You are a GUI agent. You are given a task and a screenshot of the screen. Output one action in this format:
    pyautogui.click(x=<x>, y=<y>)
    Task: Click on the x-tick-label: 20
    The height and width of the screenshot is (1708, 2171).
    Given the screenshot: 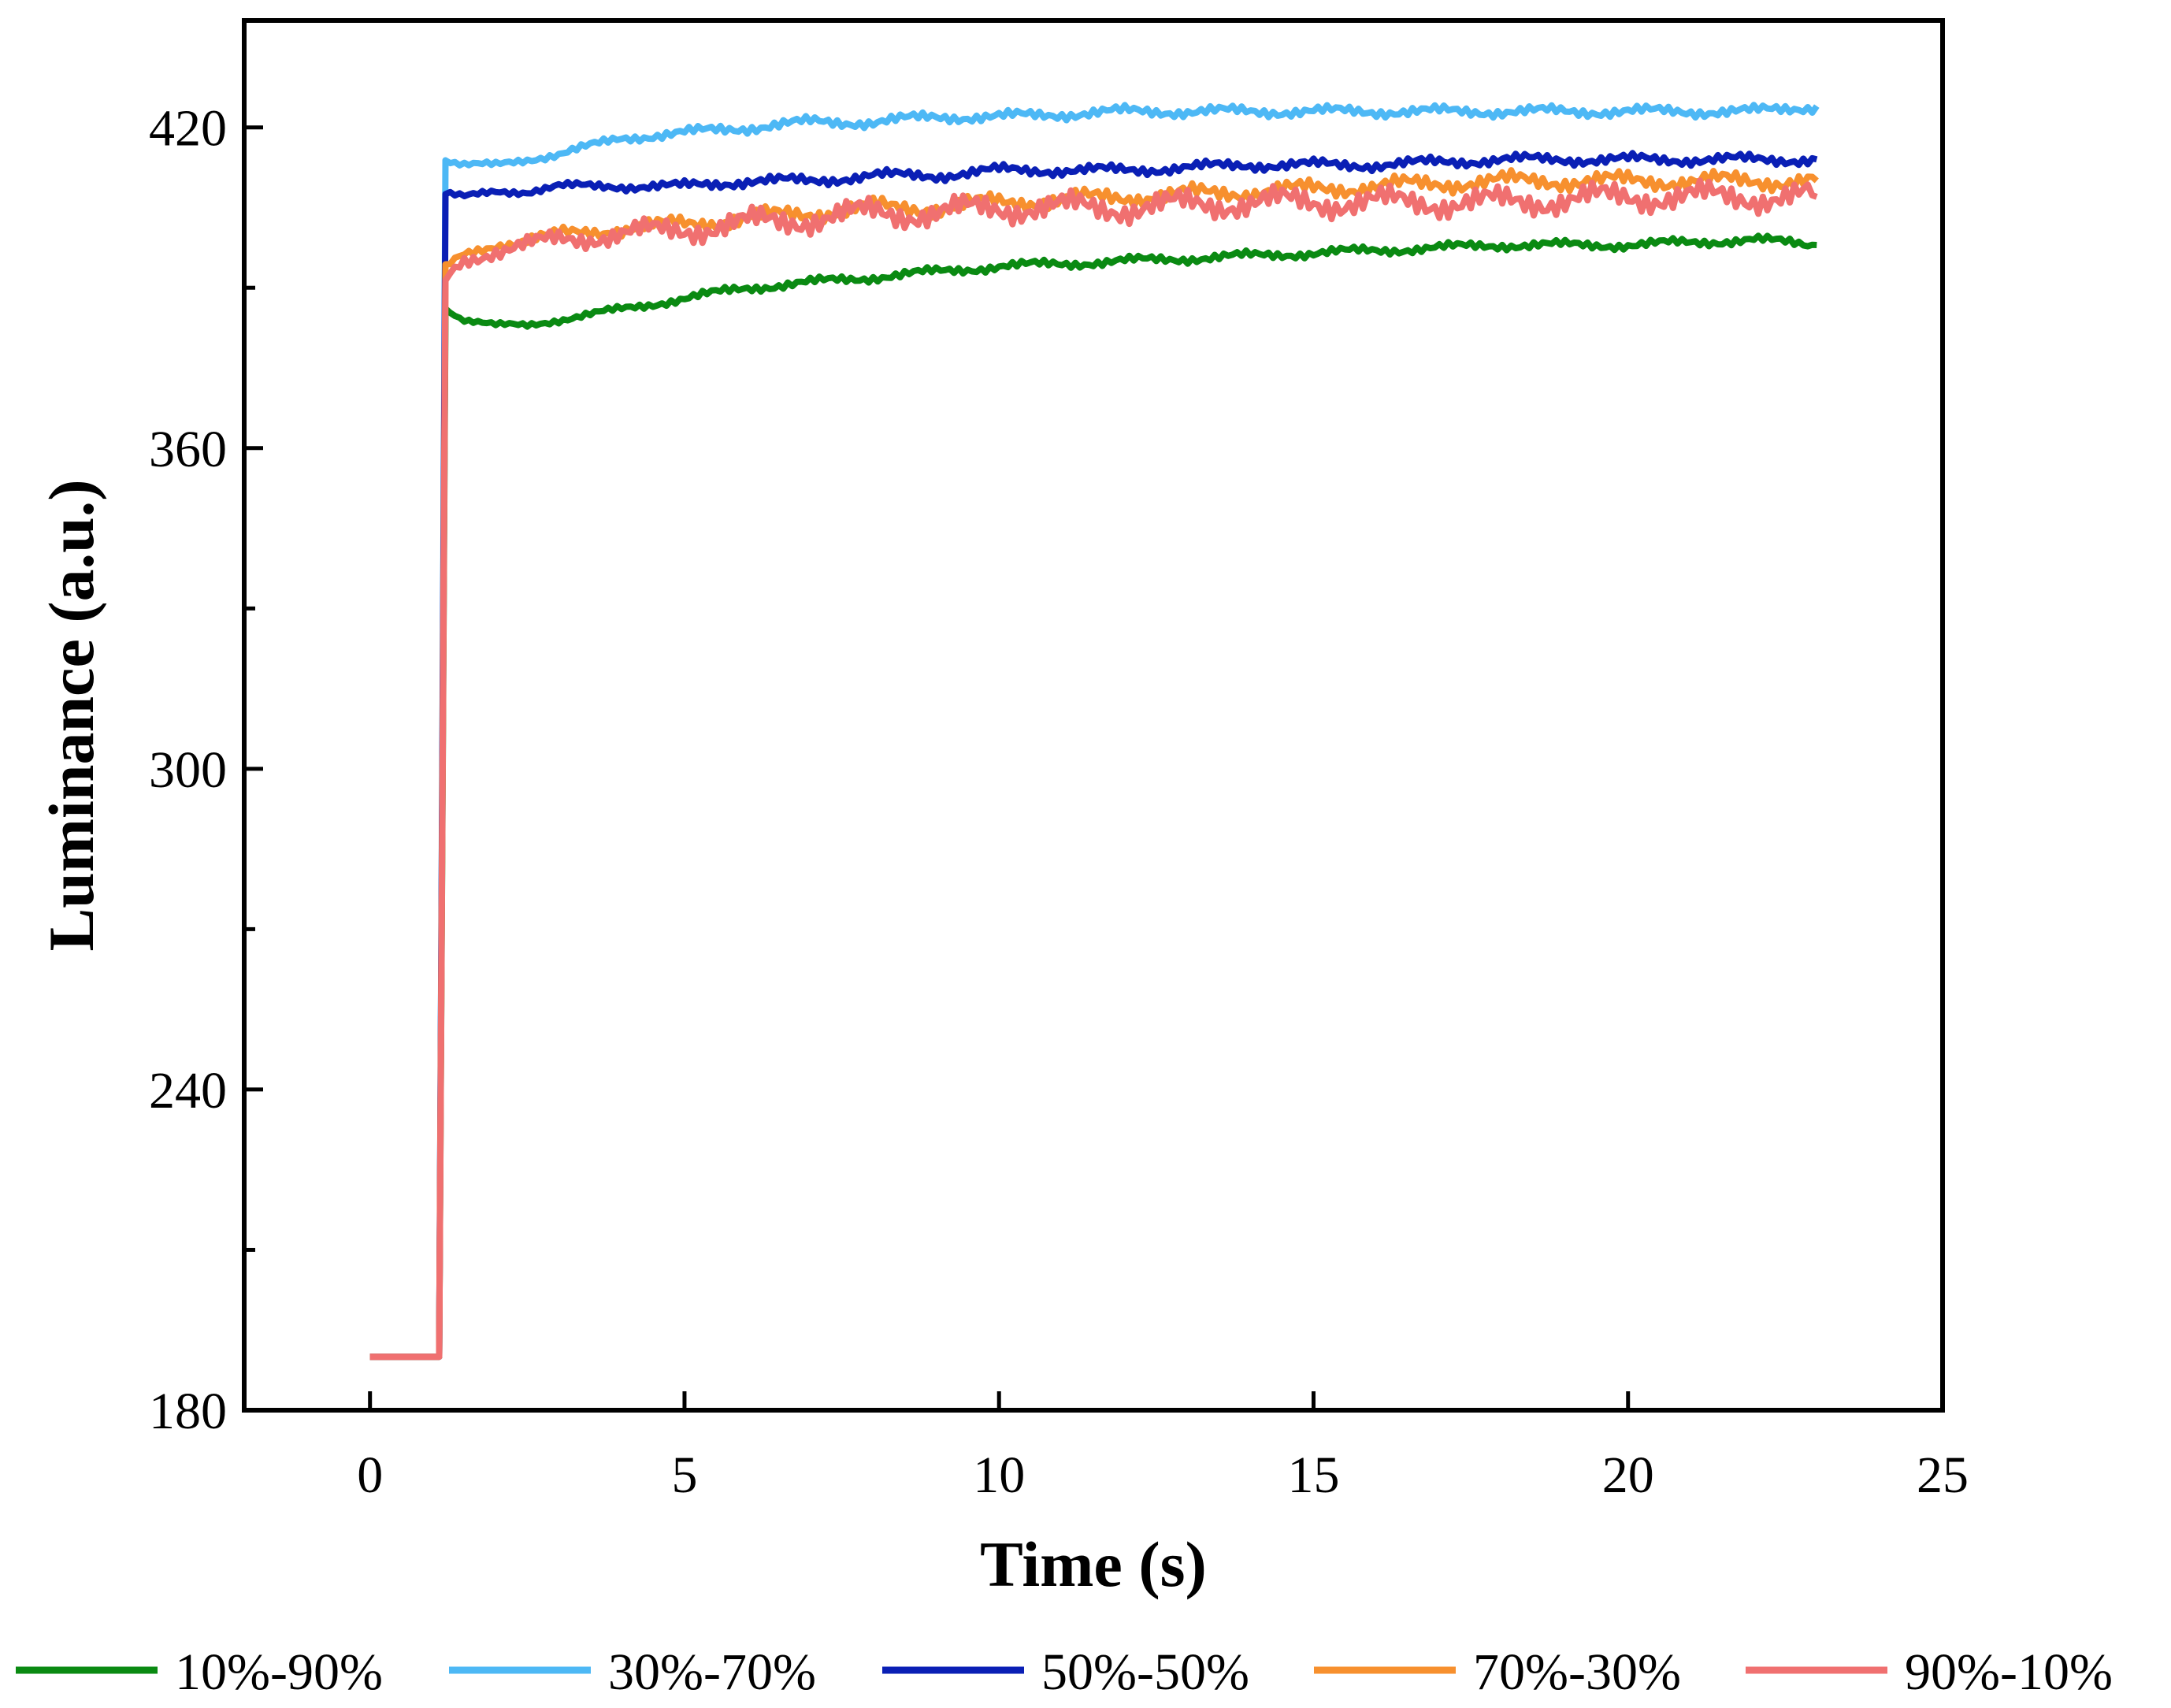 What is the action you would take?
    pyautogui.click(x=1628, y=1475)
    